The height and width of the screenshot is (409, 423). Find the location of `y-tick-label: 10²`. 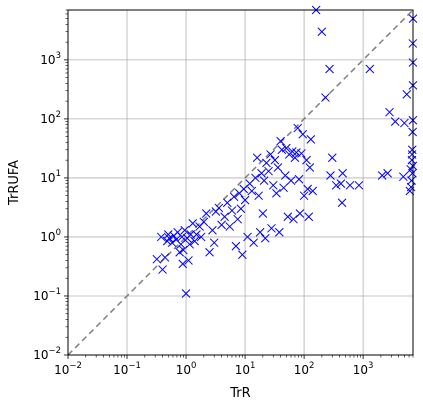

y-tick-label: 10² is located at coordinates (50, 118).